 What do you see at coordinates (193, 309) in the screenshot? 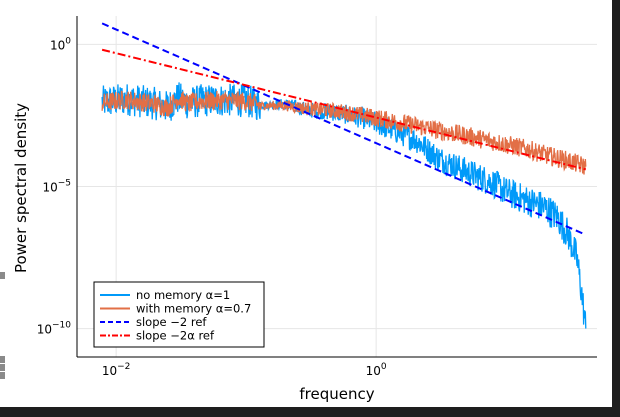
I see `legend-label: with memory α=0.7` at bounding box center [193, 309].